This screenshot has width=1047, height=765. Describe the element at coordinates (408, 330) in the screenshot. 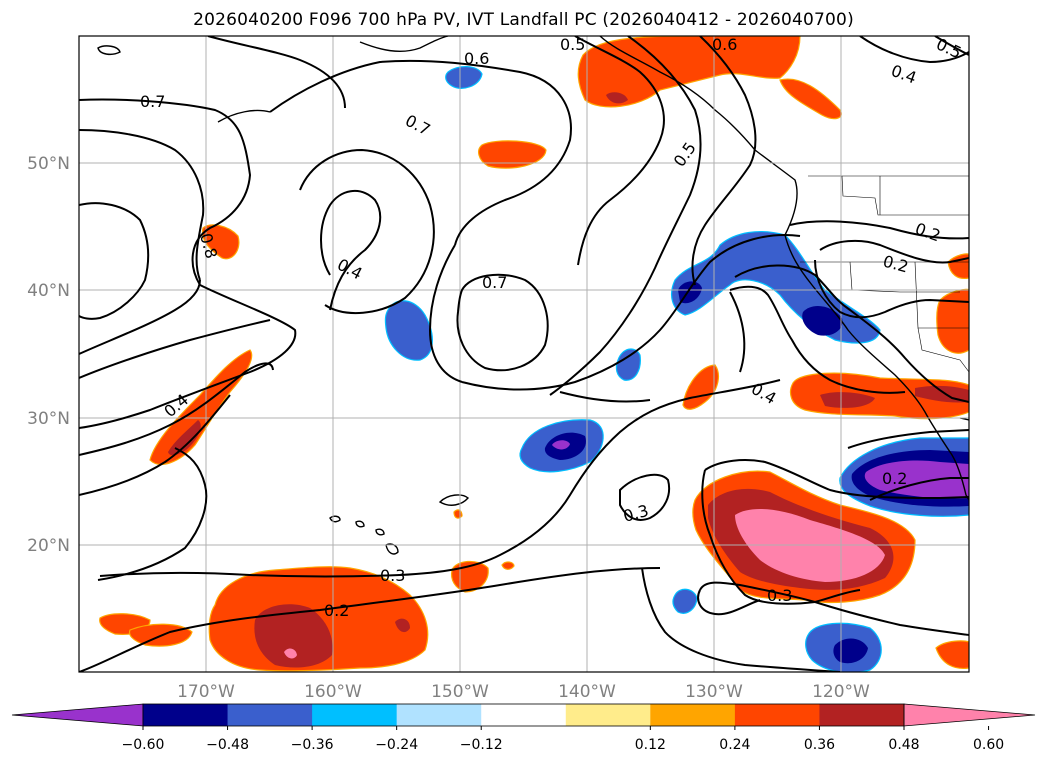

I see `negative-anomaly-central` at that location.